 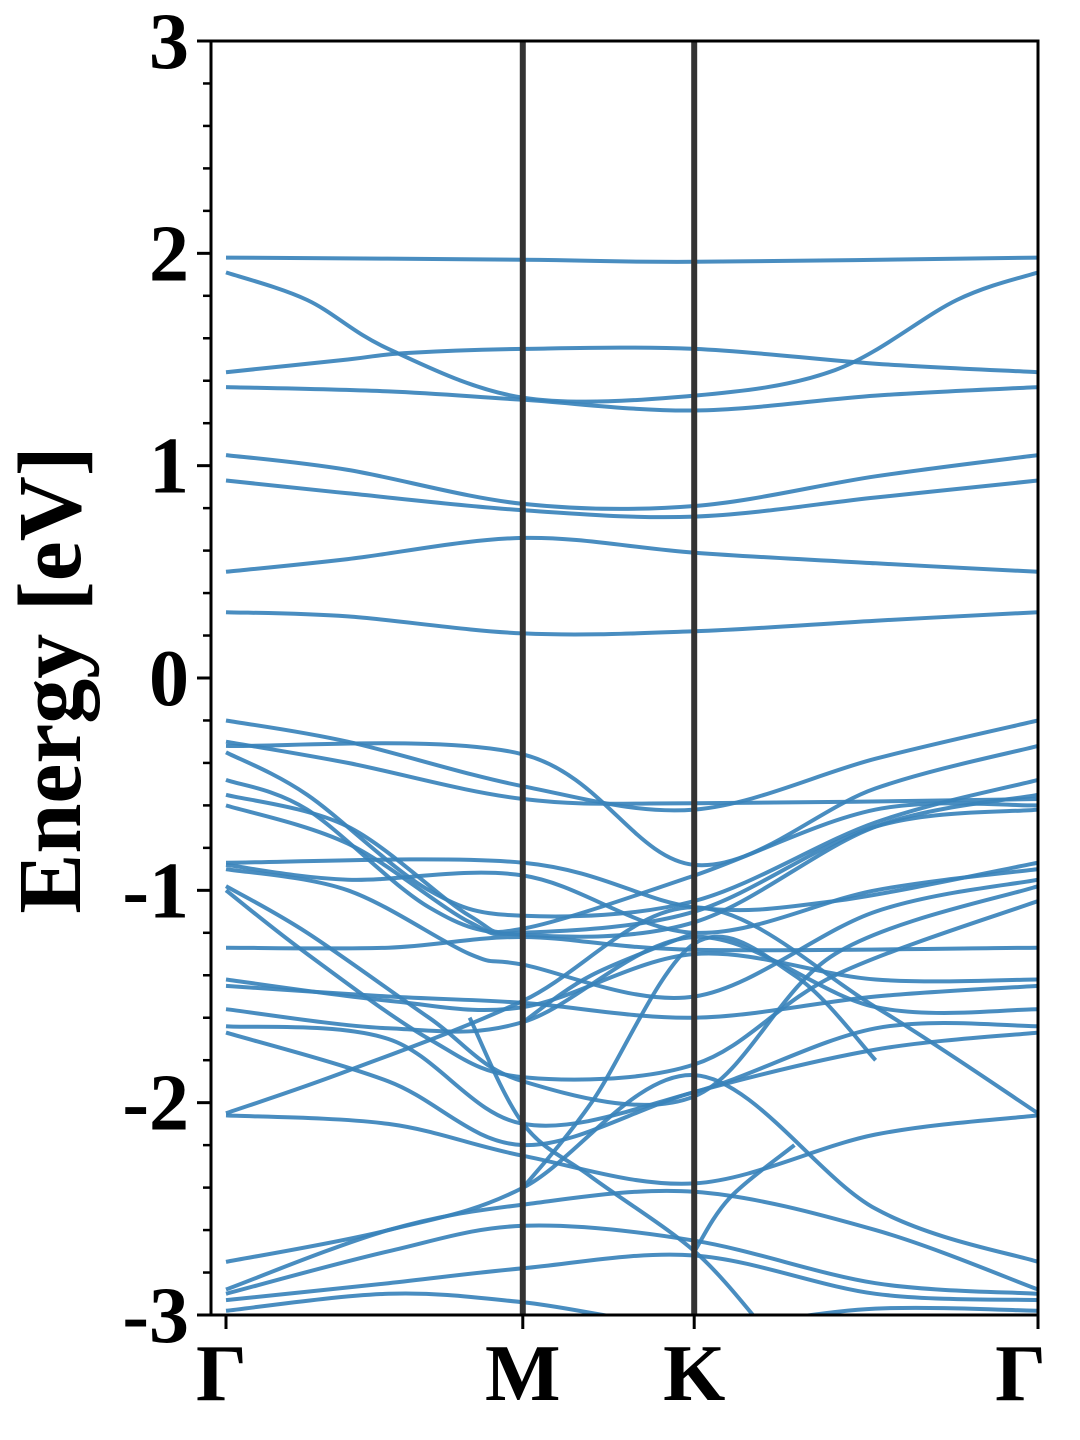 I want to click on y-tick-label: 2, so click(x=169, y=254).